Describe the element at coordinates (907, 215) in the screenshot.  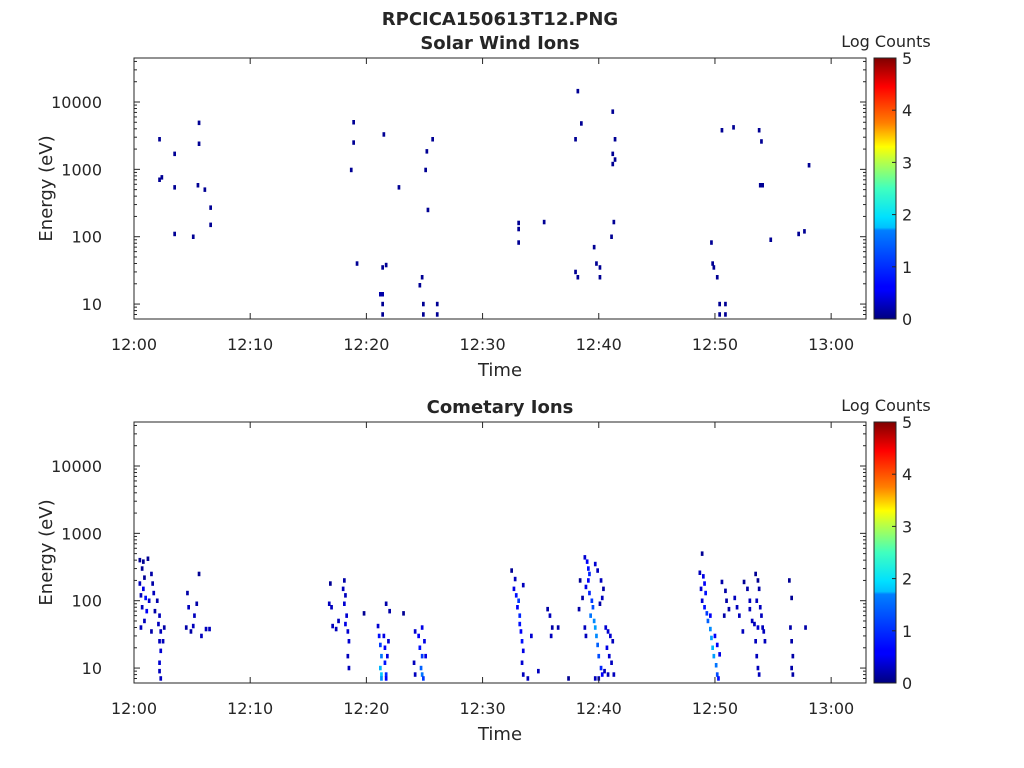
I see `colorbar-tick-label: 2` at that location.